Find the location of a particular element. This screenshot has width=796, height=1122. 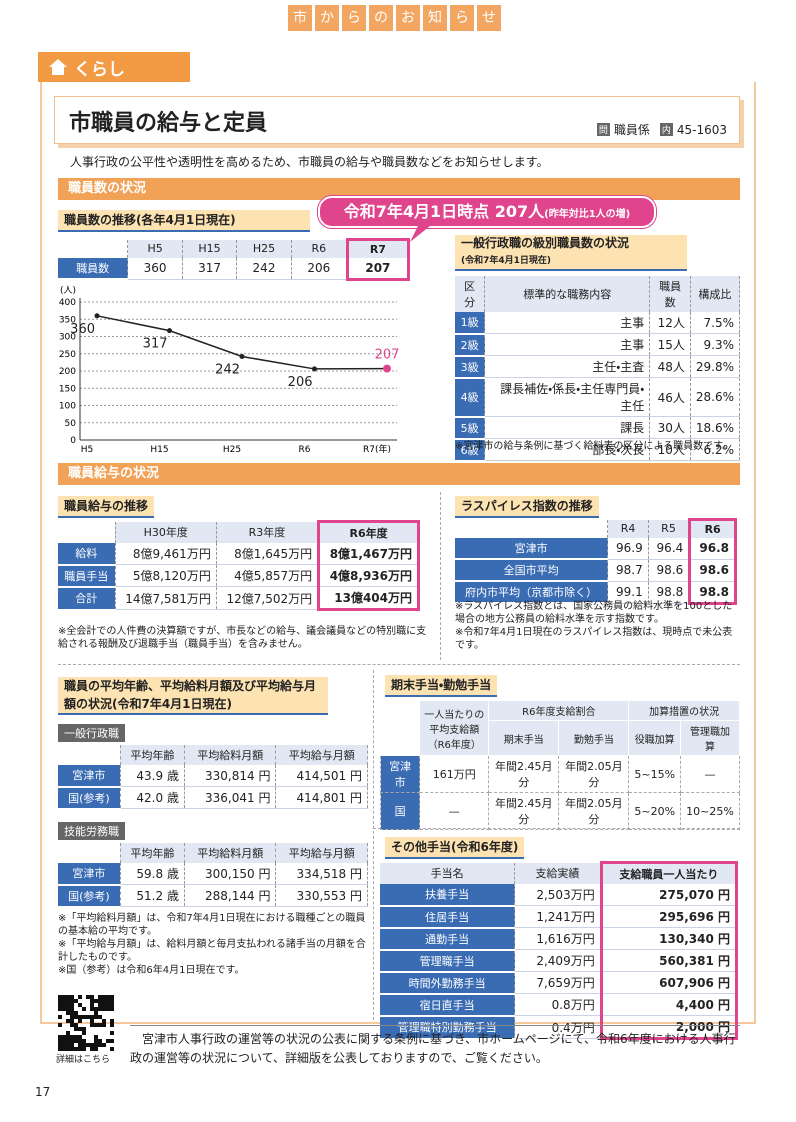

table-cell: 1,616万円 is located at coordinates (558, 938).